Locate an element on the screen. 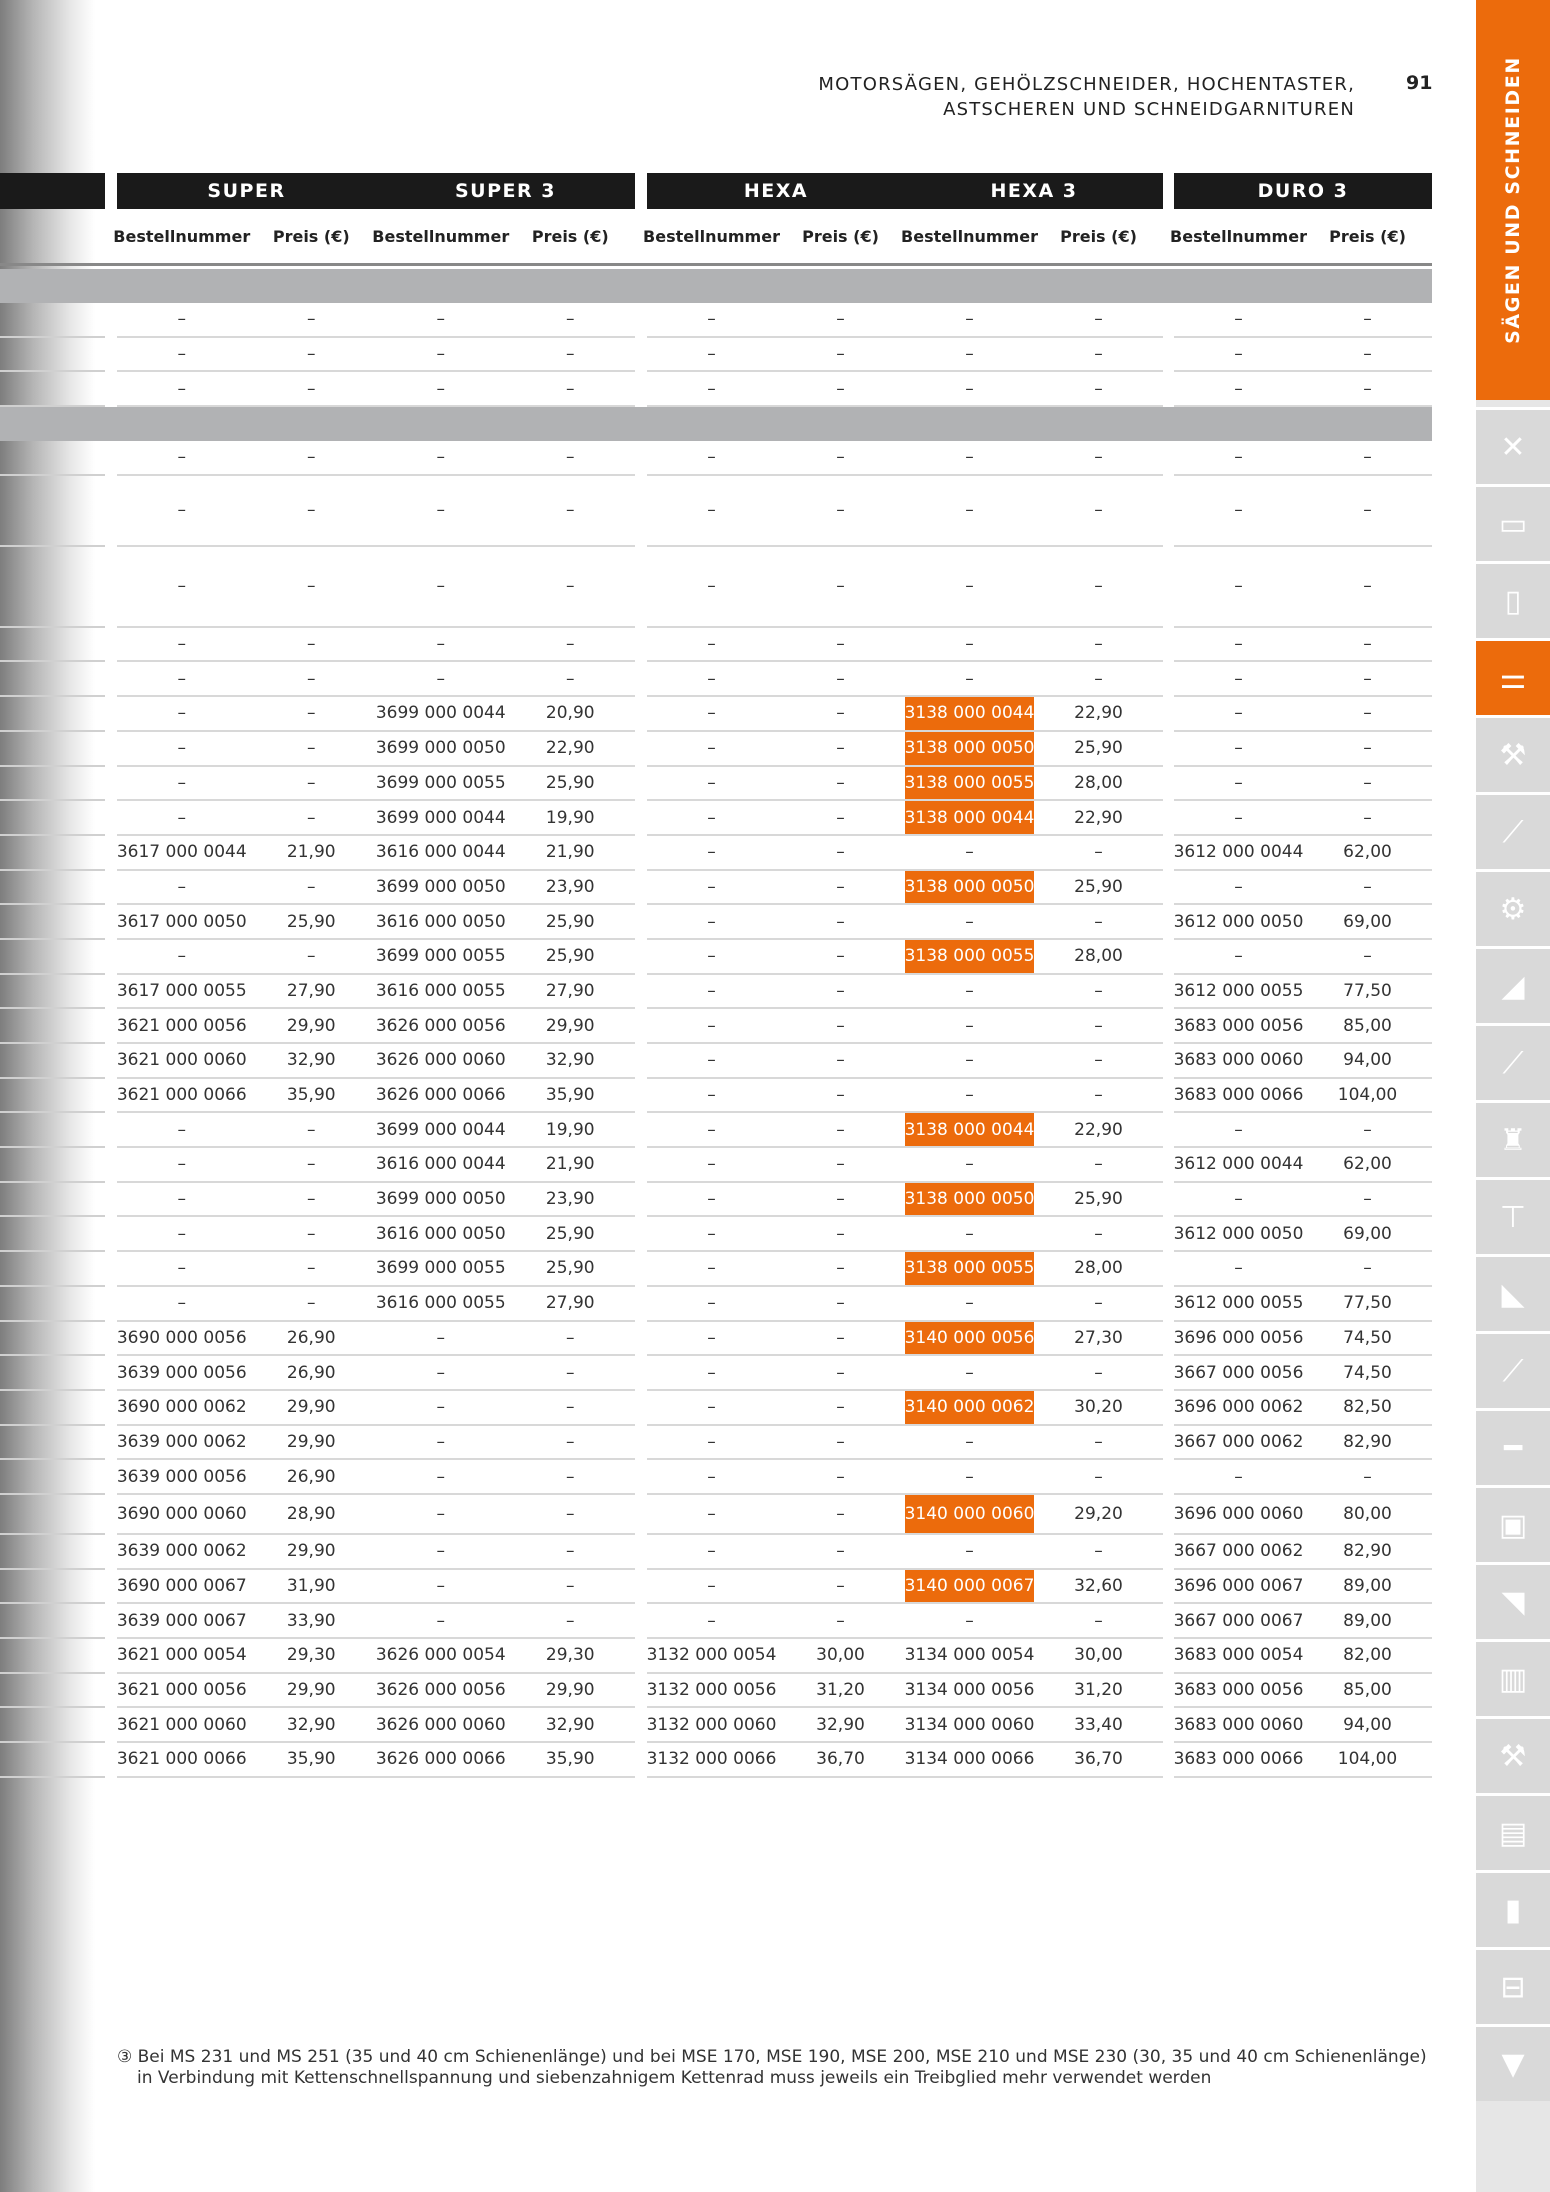 Image resolution: width=1550 pixels, height=2192 pixels. price: 25,90 is located at coordinates (570, 1233).